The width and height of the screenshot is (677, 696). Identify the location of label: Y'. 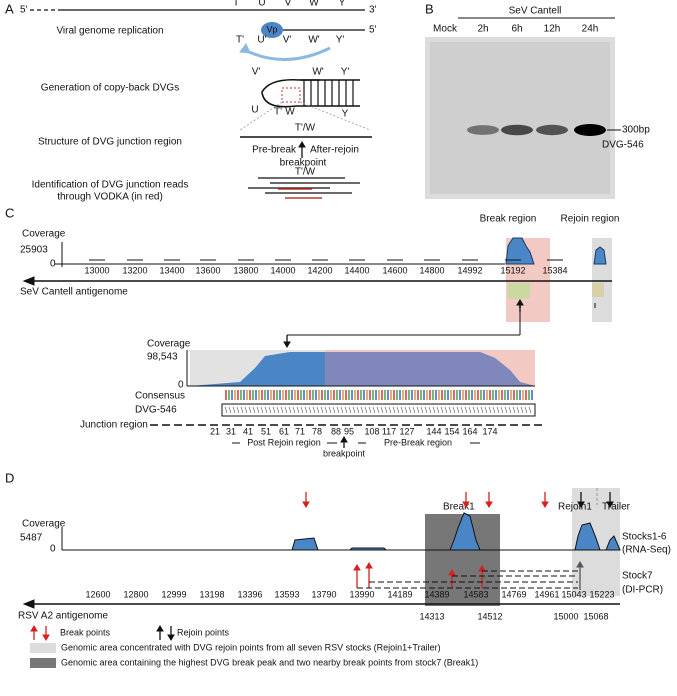
(340, 40).